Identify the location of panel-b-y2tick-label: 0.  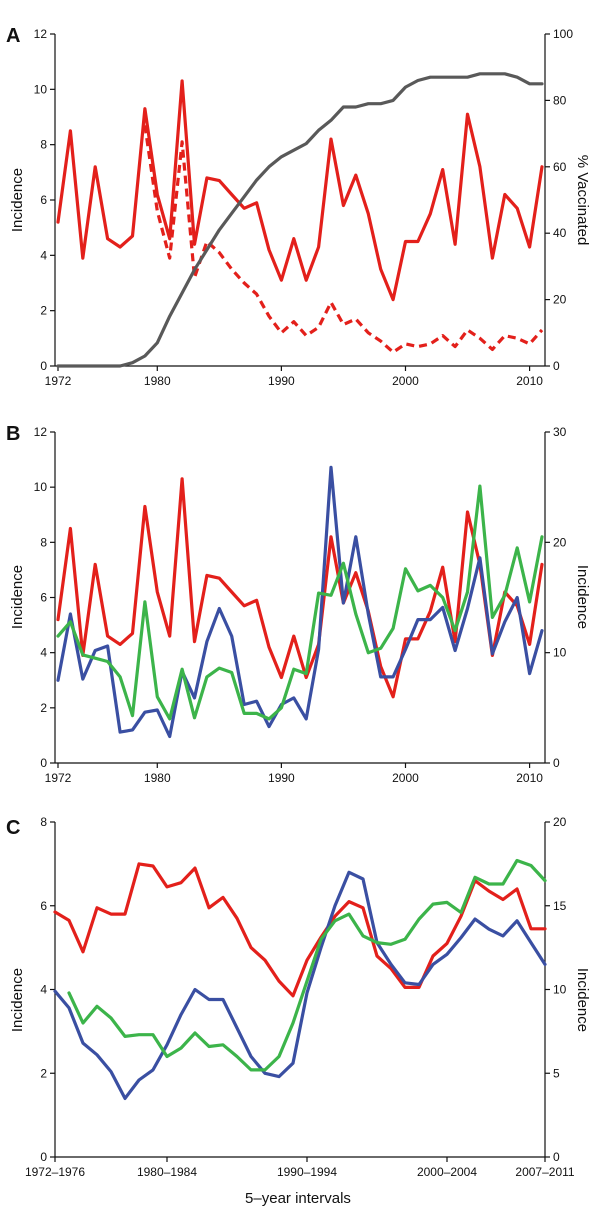
(556, 763).